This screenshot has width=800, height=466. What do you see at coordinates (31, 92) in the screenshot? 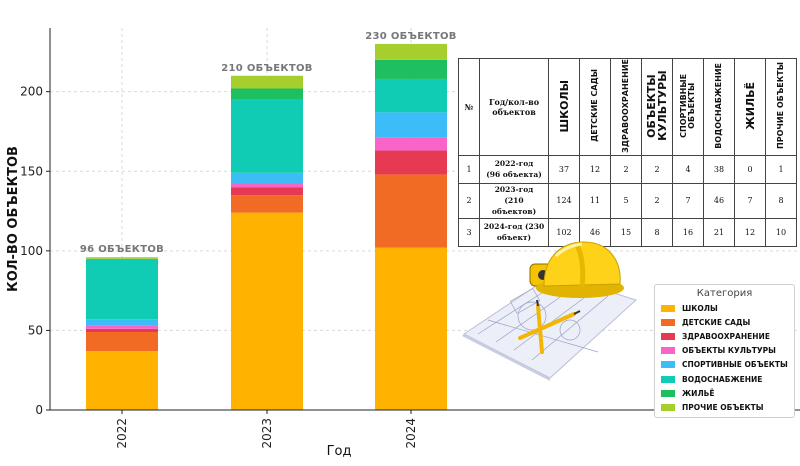
I see `y-tick-label: 200` at bounding box center [31, 92].